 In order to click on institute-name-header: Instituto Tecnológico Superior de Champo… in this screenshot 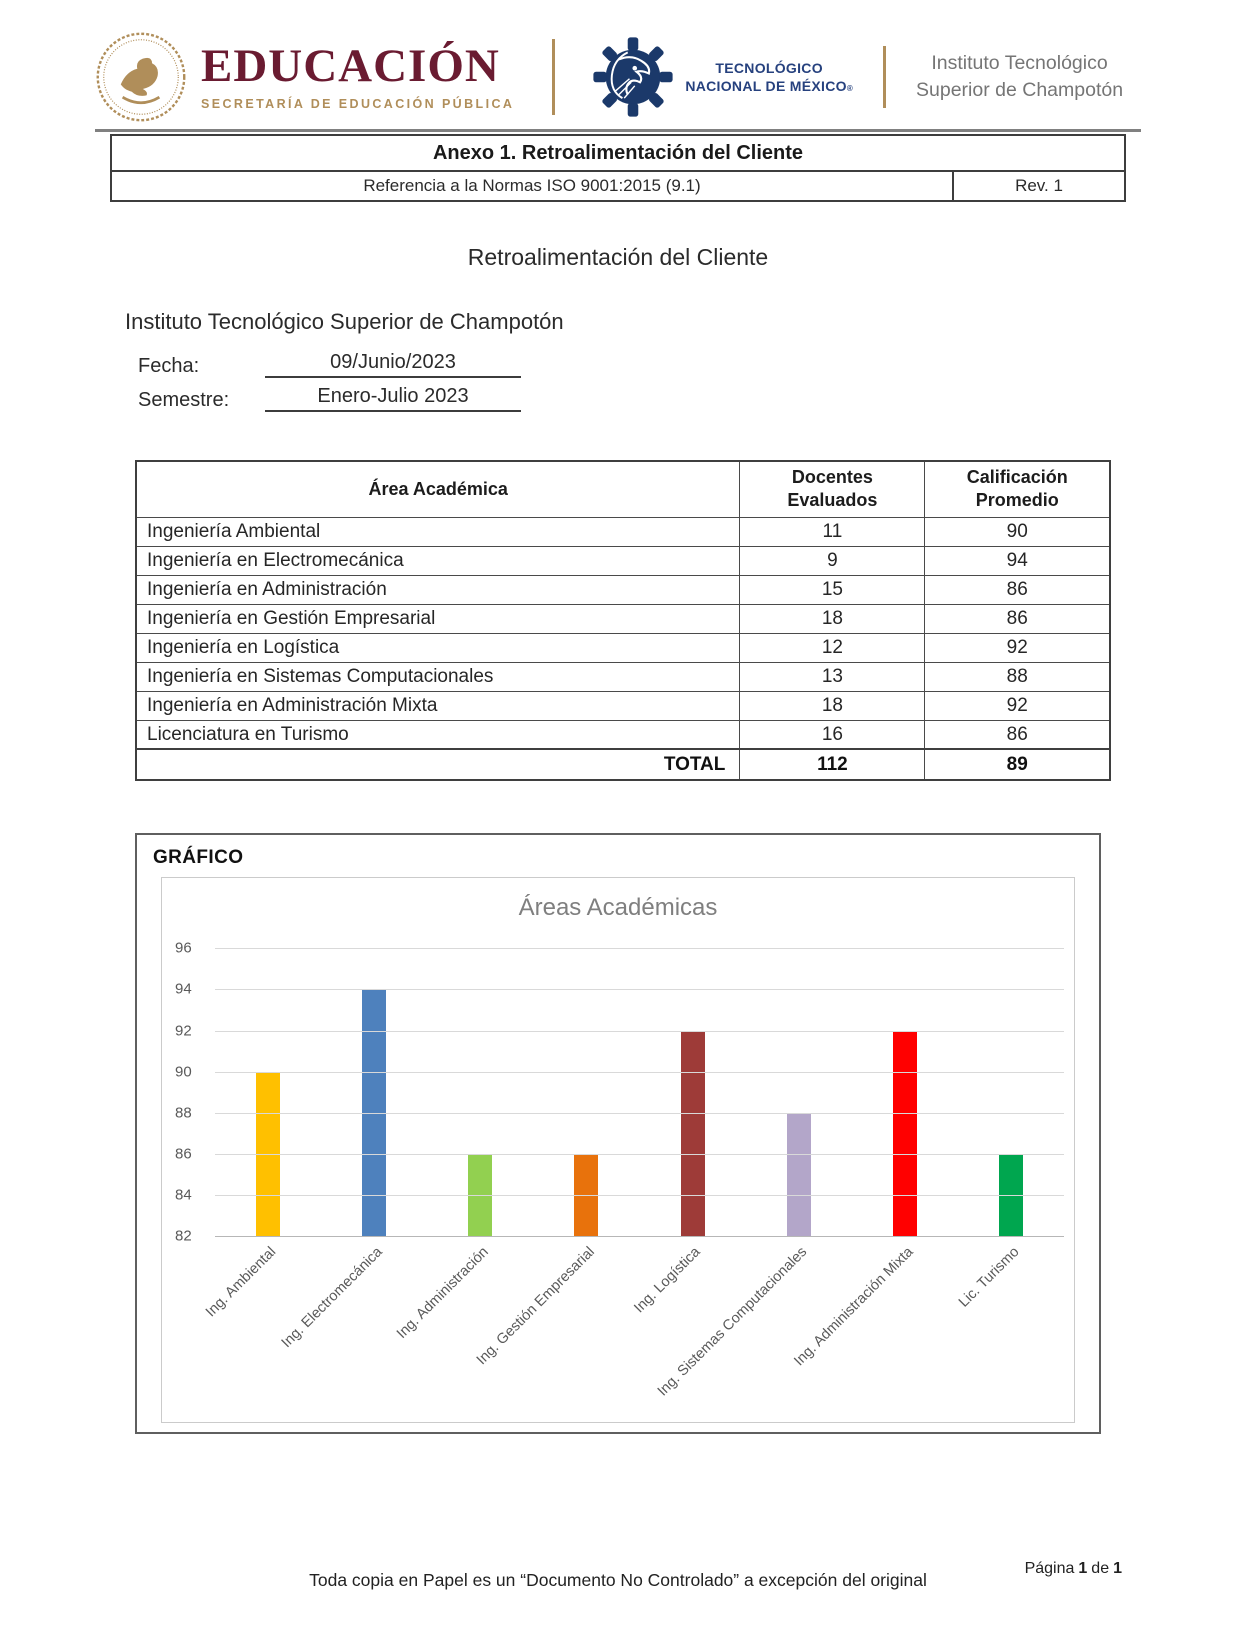, I will do `click(1019, 77)`.